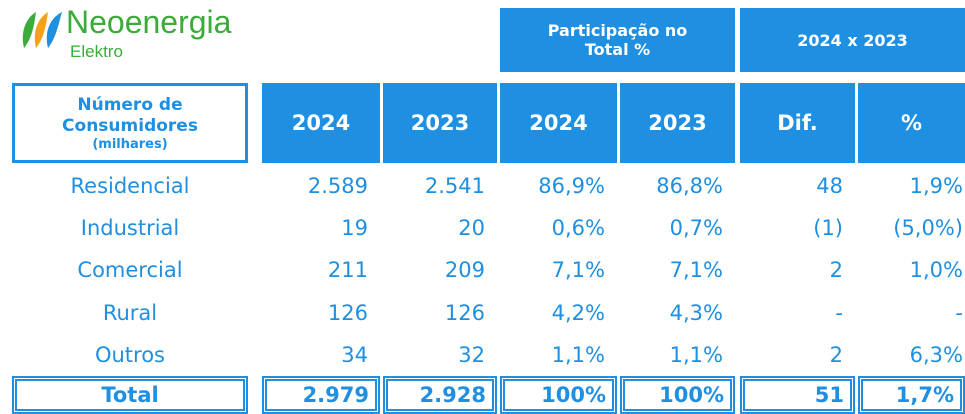  I want to click on cell-value: 4,2%, so click(578, 313).